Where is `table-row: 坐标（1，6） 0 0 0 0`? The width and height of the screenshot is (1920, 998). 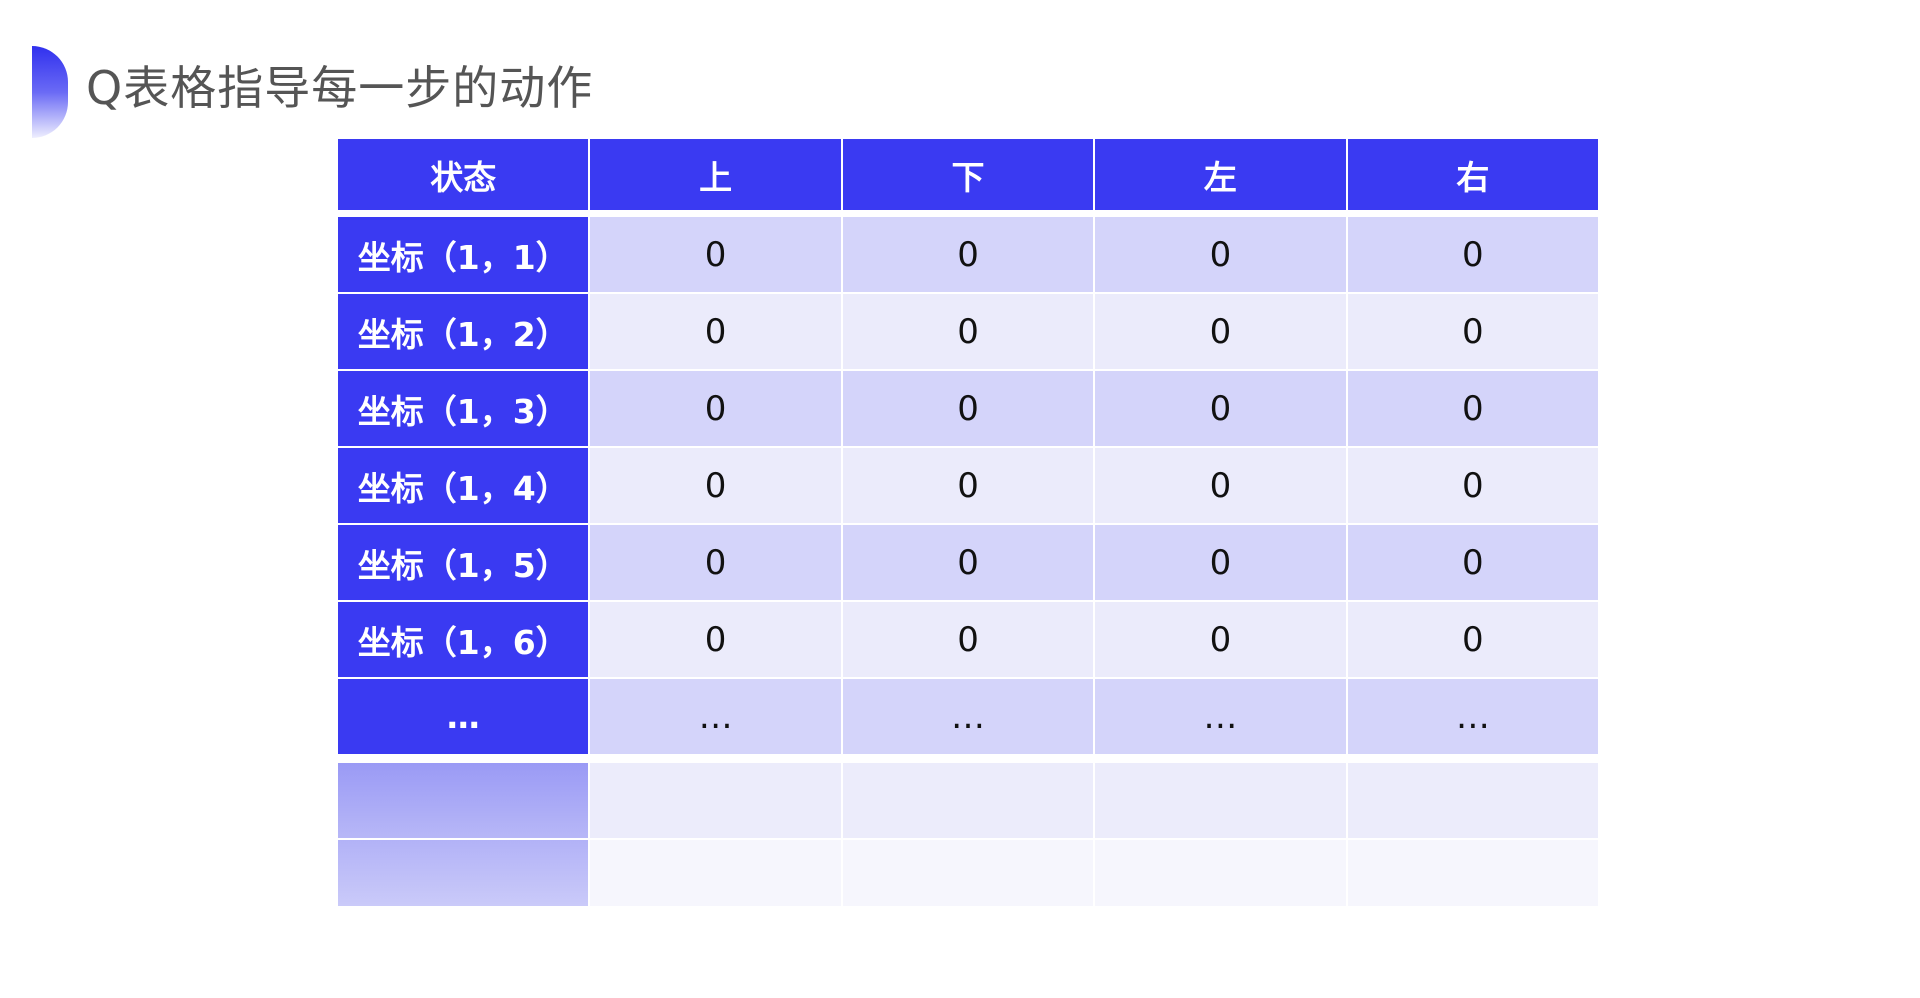 table-row: 坐标（1，6） 0 0 0 0 is located at coordinates (968, 639).